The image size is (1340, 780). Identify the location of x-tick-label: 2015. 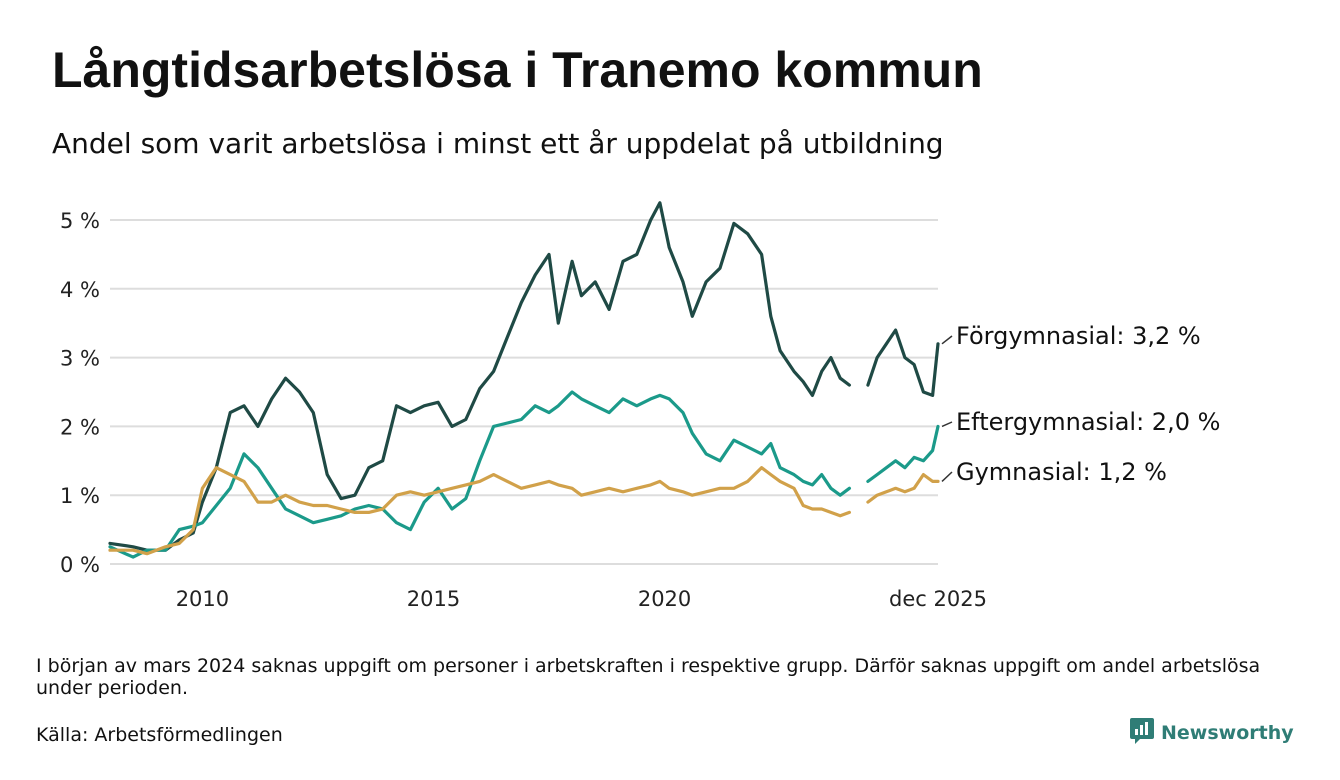
(433, 599).